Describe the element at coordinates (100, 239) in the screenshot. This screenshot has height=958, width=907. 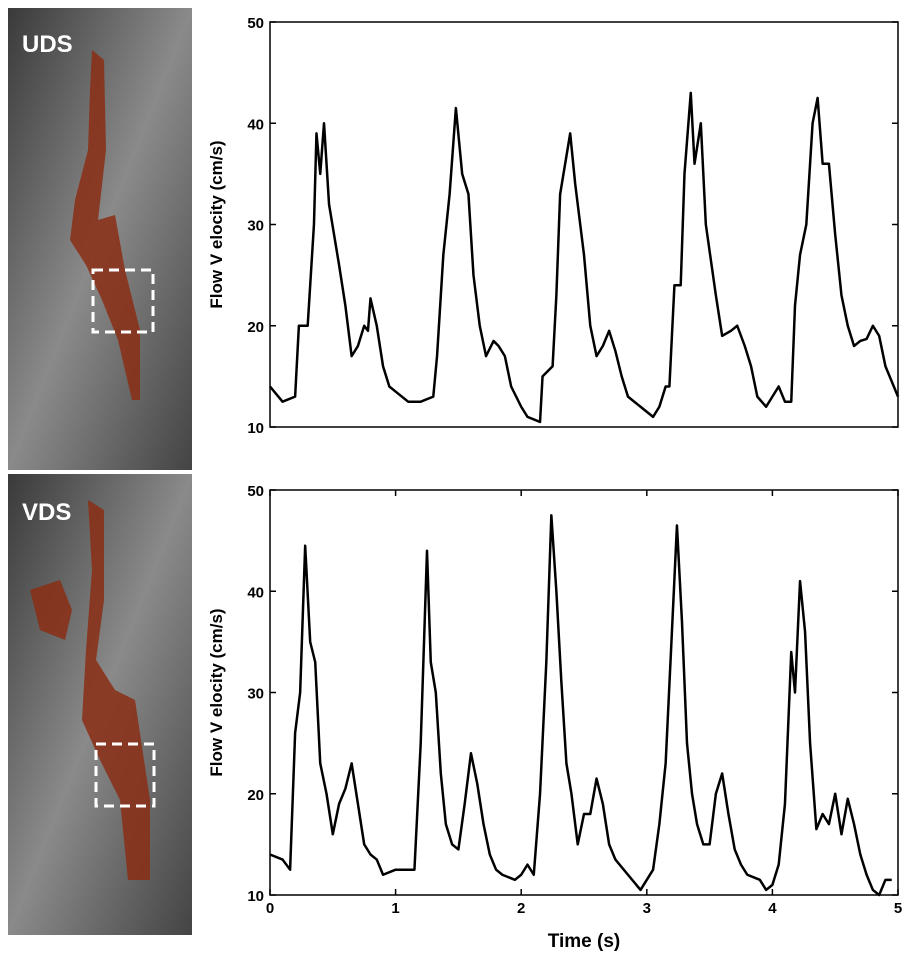
I see `image-uds: UDS` at that location.